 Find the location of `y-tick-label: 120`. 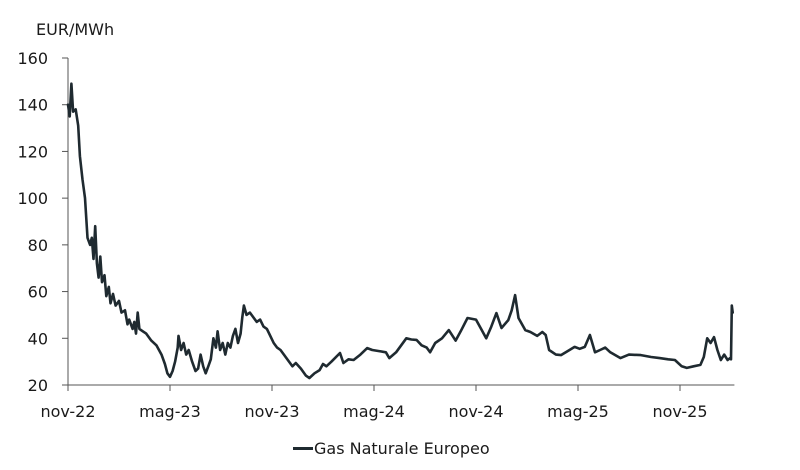

y-tick-label: 120 is located at coordinates (32, 151).